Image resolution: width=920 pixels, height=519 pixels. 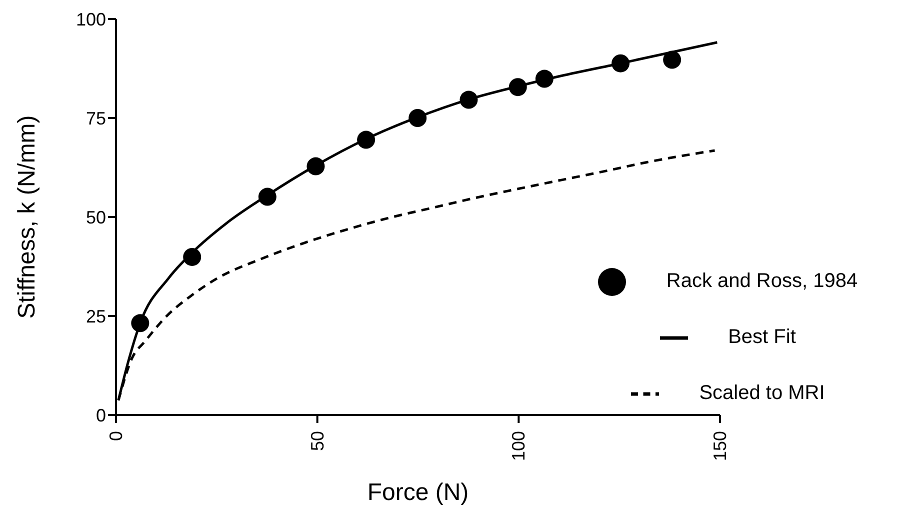 What do you see at coordinates (518, 446) in the screenshot?
I see `x-tick-label: 100` at bounding box center [518, 446].